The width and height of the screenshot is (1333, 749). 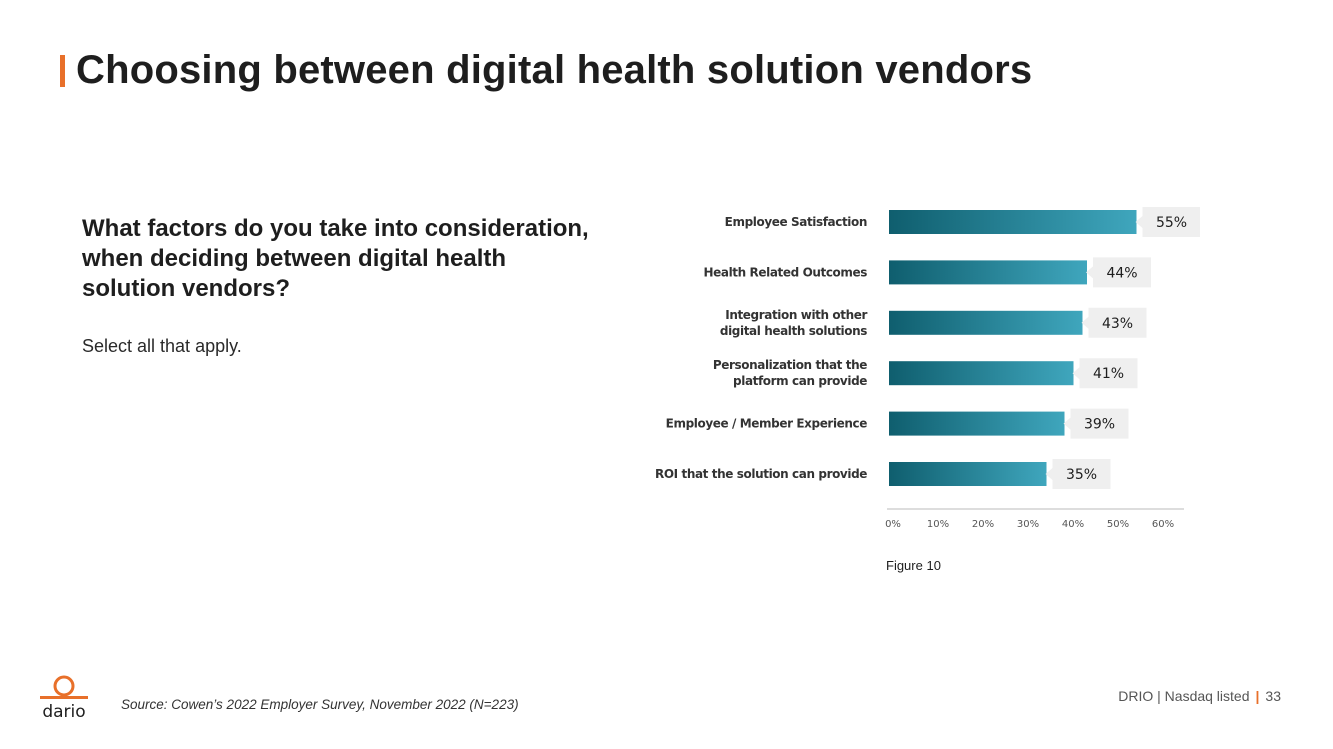 What do you see at coordinates (62, 71) in the screenshot?
I see `title-accent-bar` at bounding box center [62, 71].